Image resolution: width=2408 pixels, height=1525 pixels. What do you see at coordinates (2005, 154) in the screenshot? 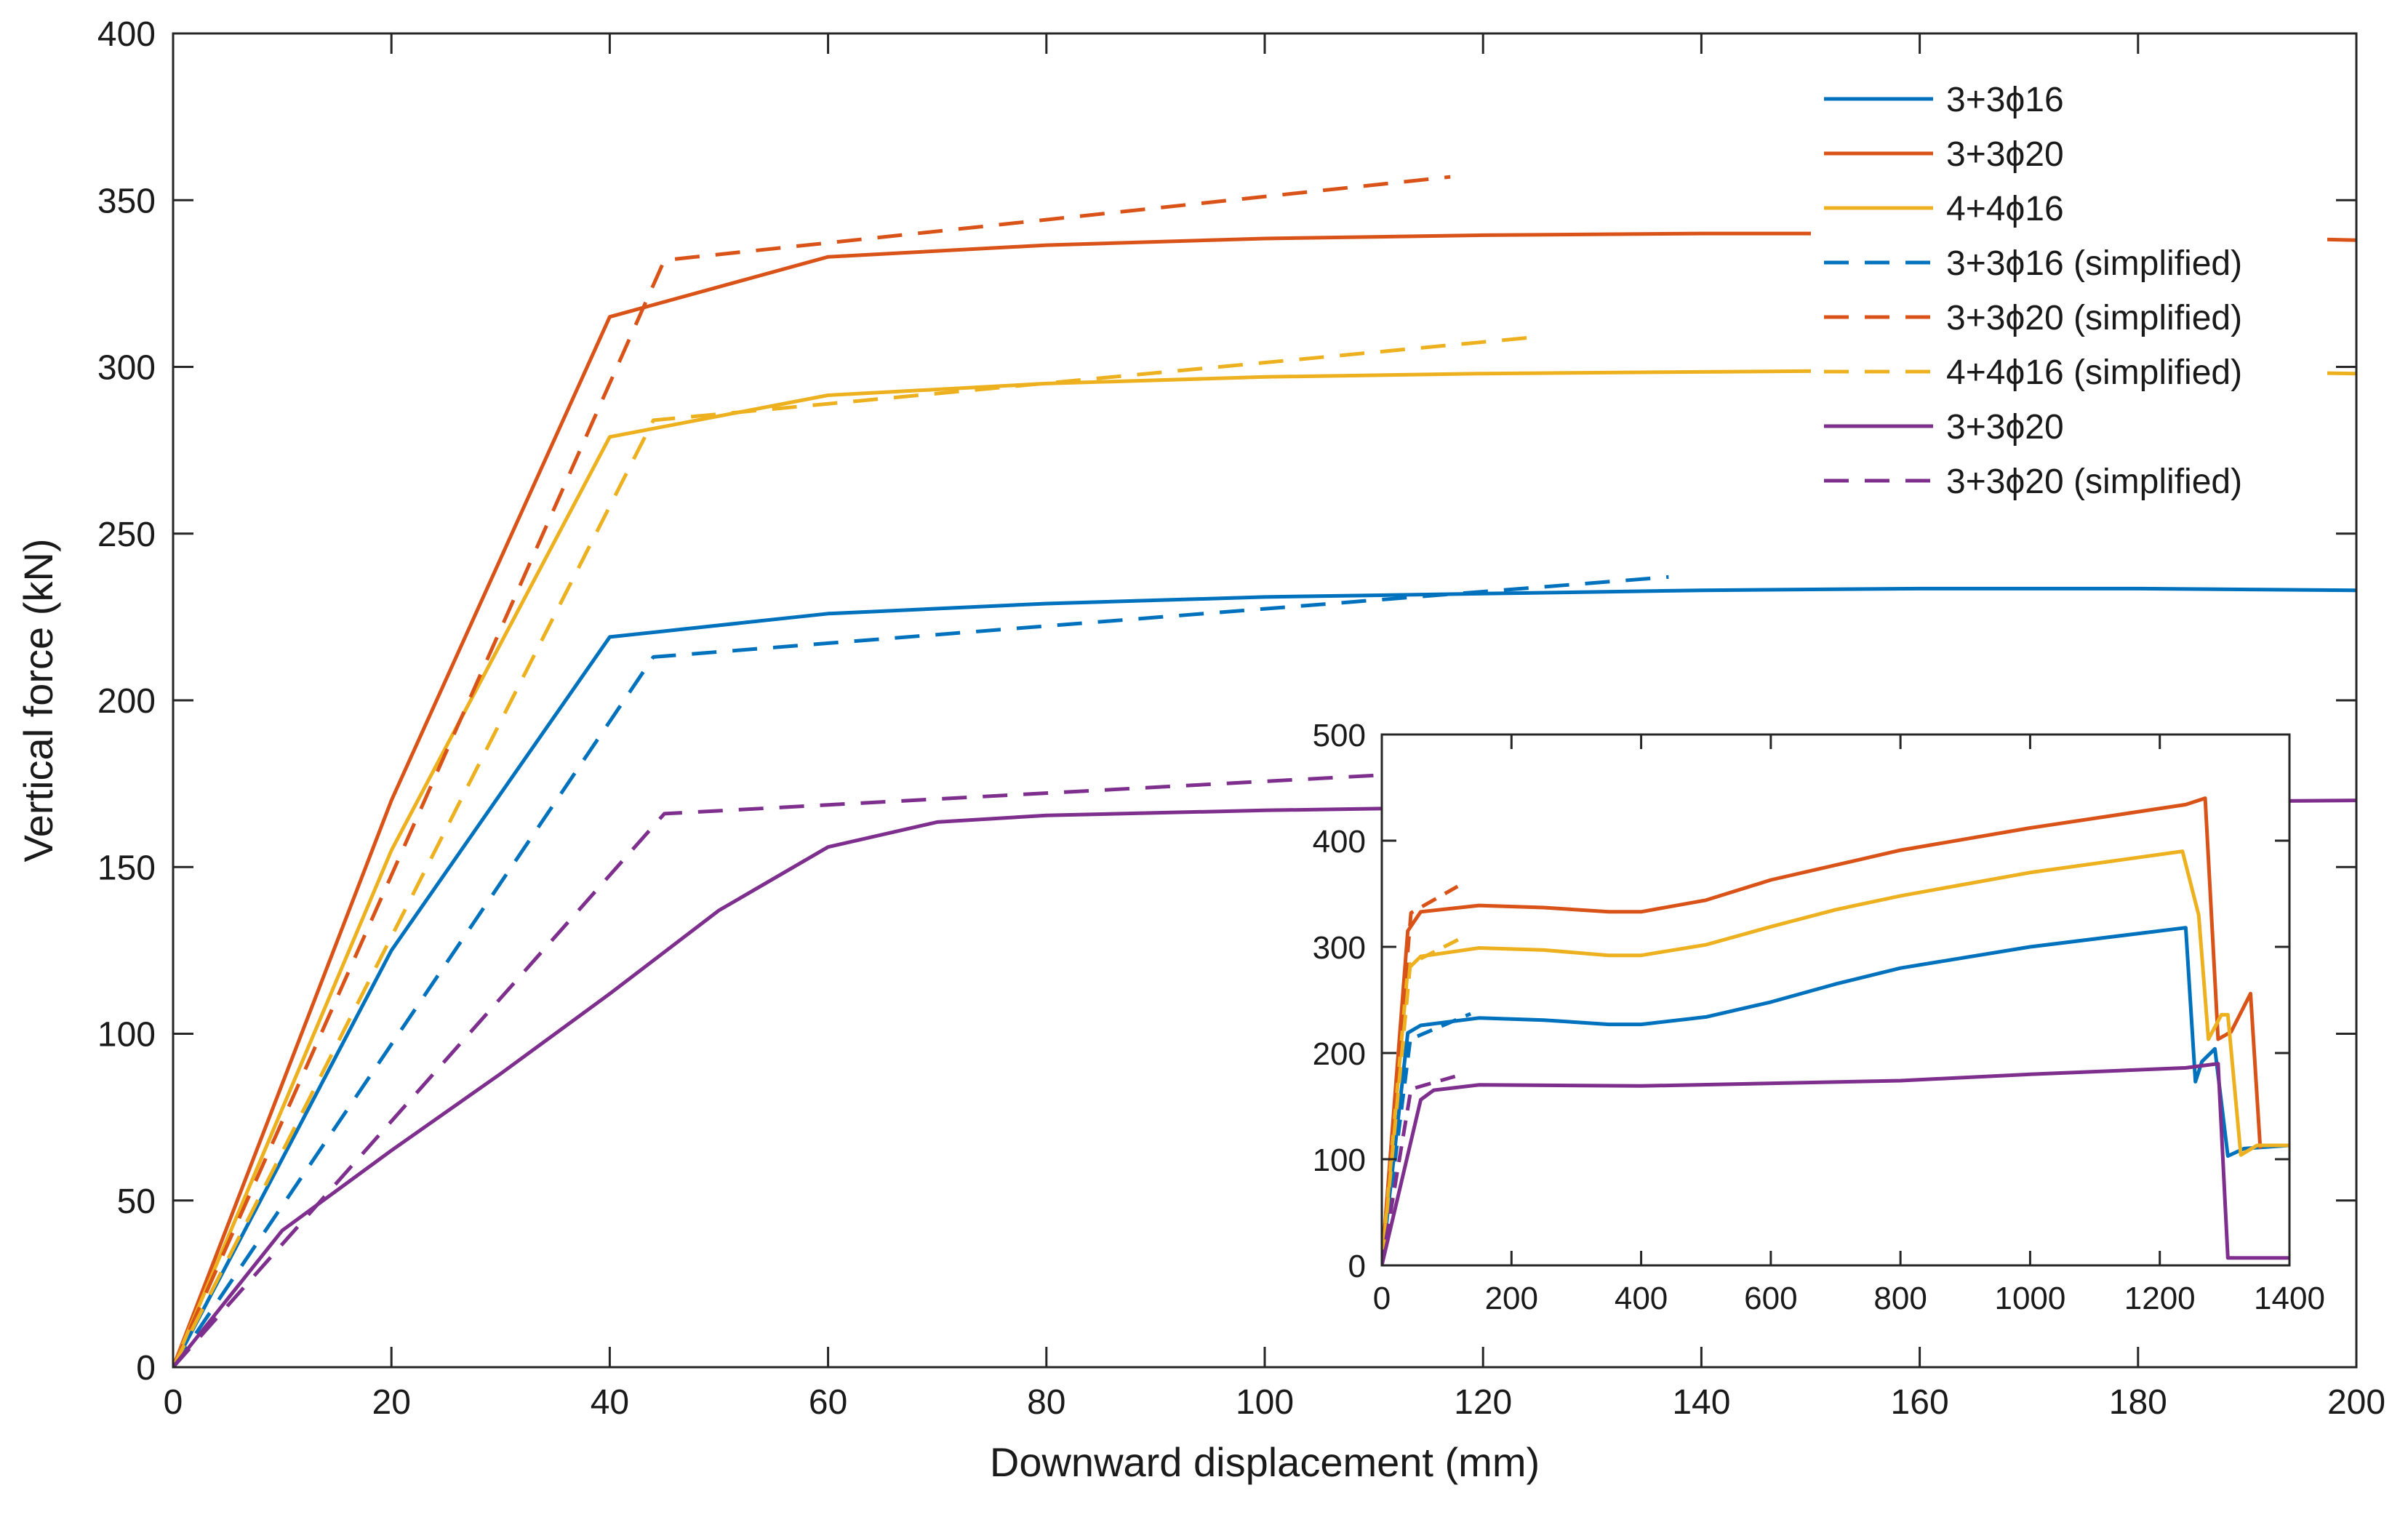
I see `legend-label-1: 3+3ϕ20` at bounding box center [2005, 154].